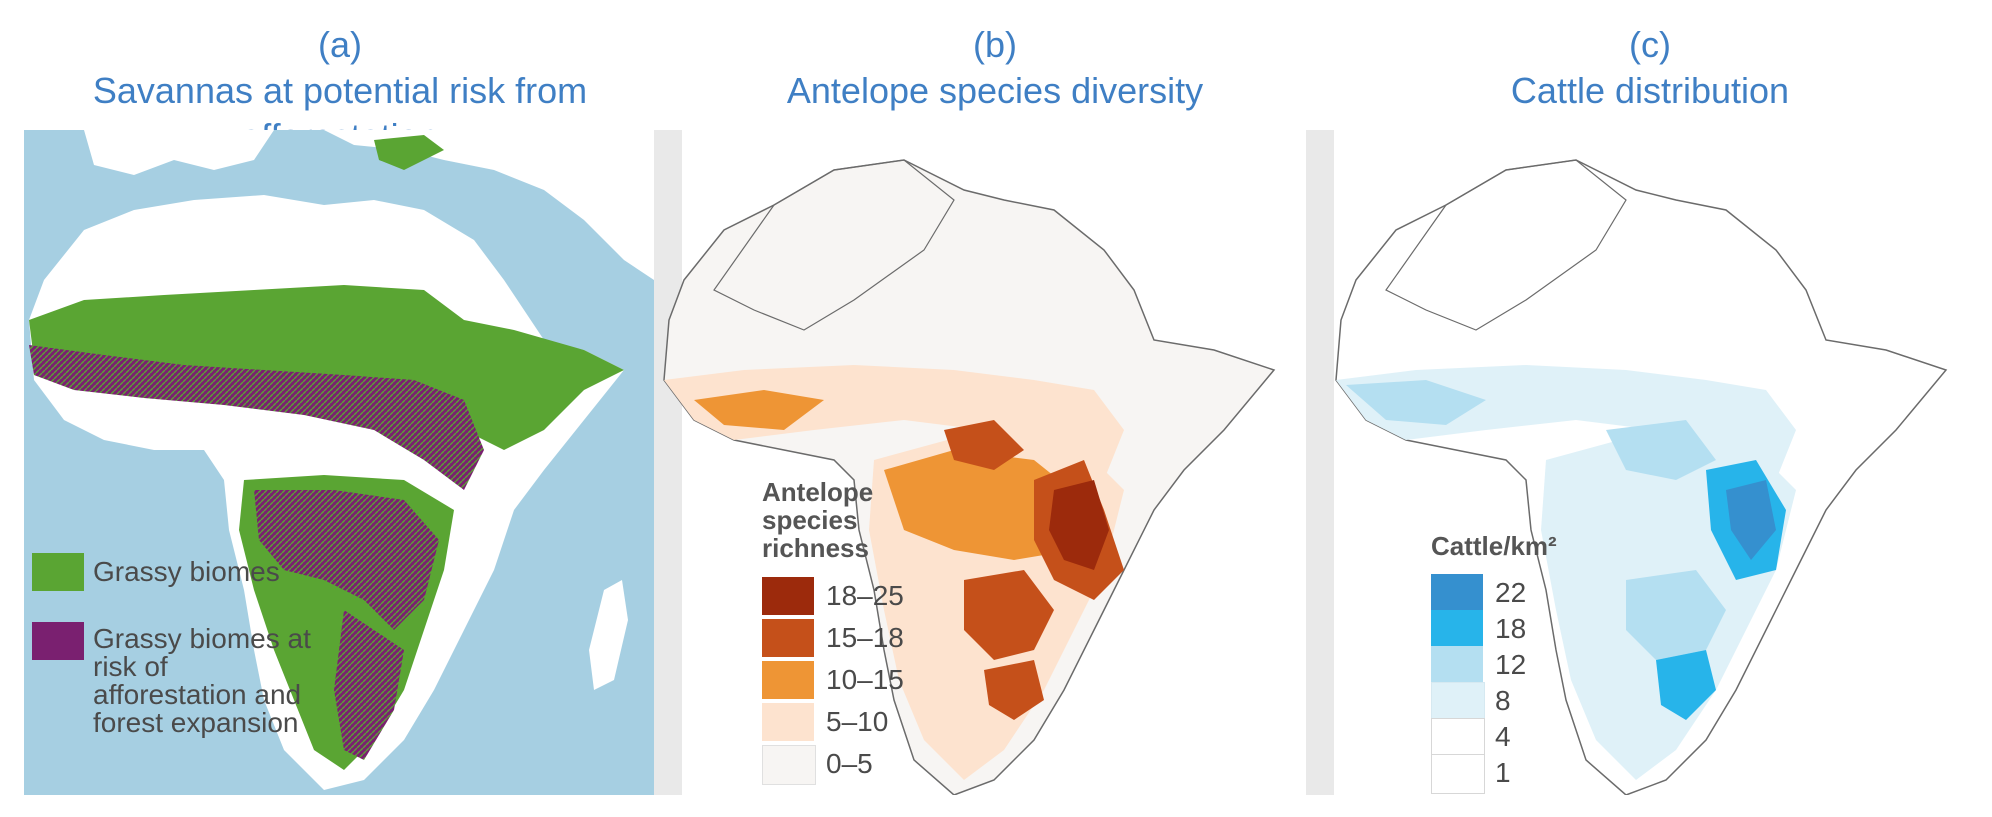 The width and height of the screenshot is (1992, 817). I want to click on legend-b-label-4: 0–5, so click(849, 763).